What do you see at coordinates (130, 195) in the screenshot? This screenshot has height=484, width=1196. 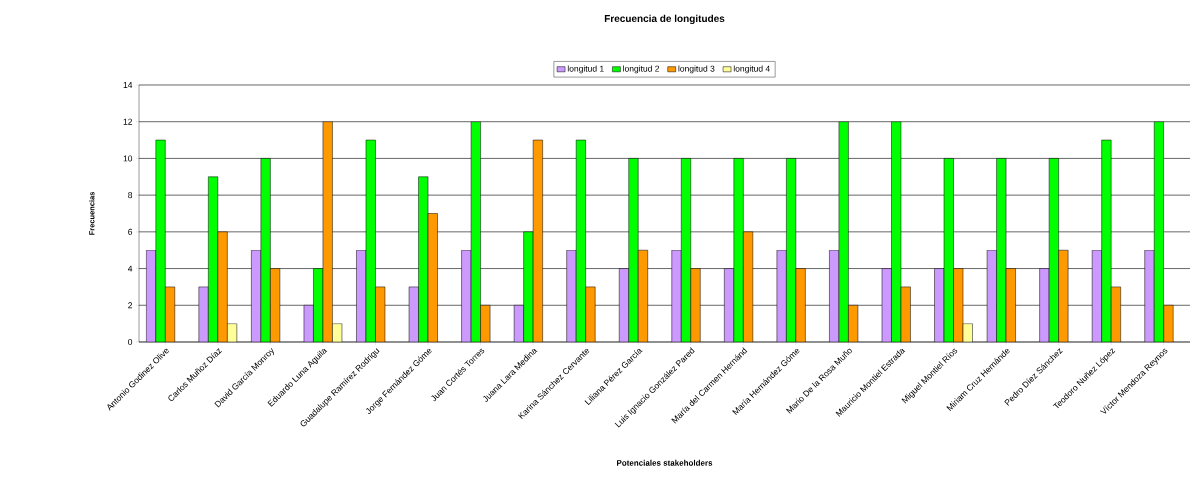 I see `y-tick-label: 8` at bounding box center [130, 195].